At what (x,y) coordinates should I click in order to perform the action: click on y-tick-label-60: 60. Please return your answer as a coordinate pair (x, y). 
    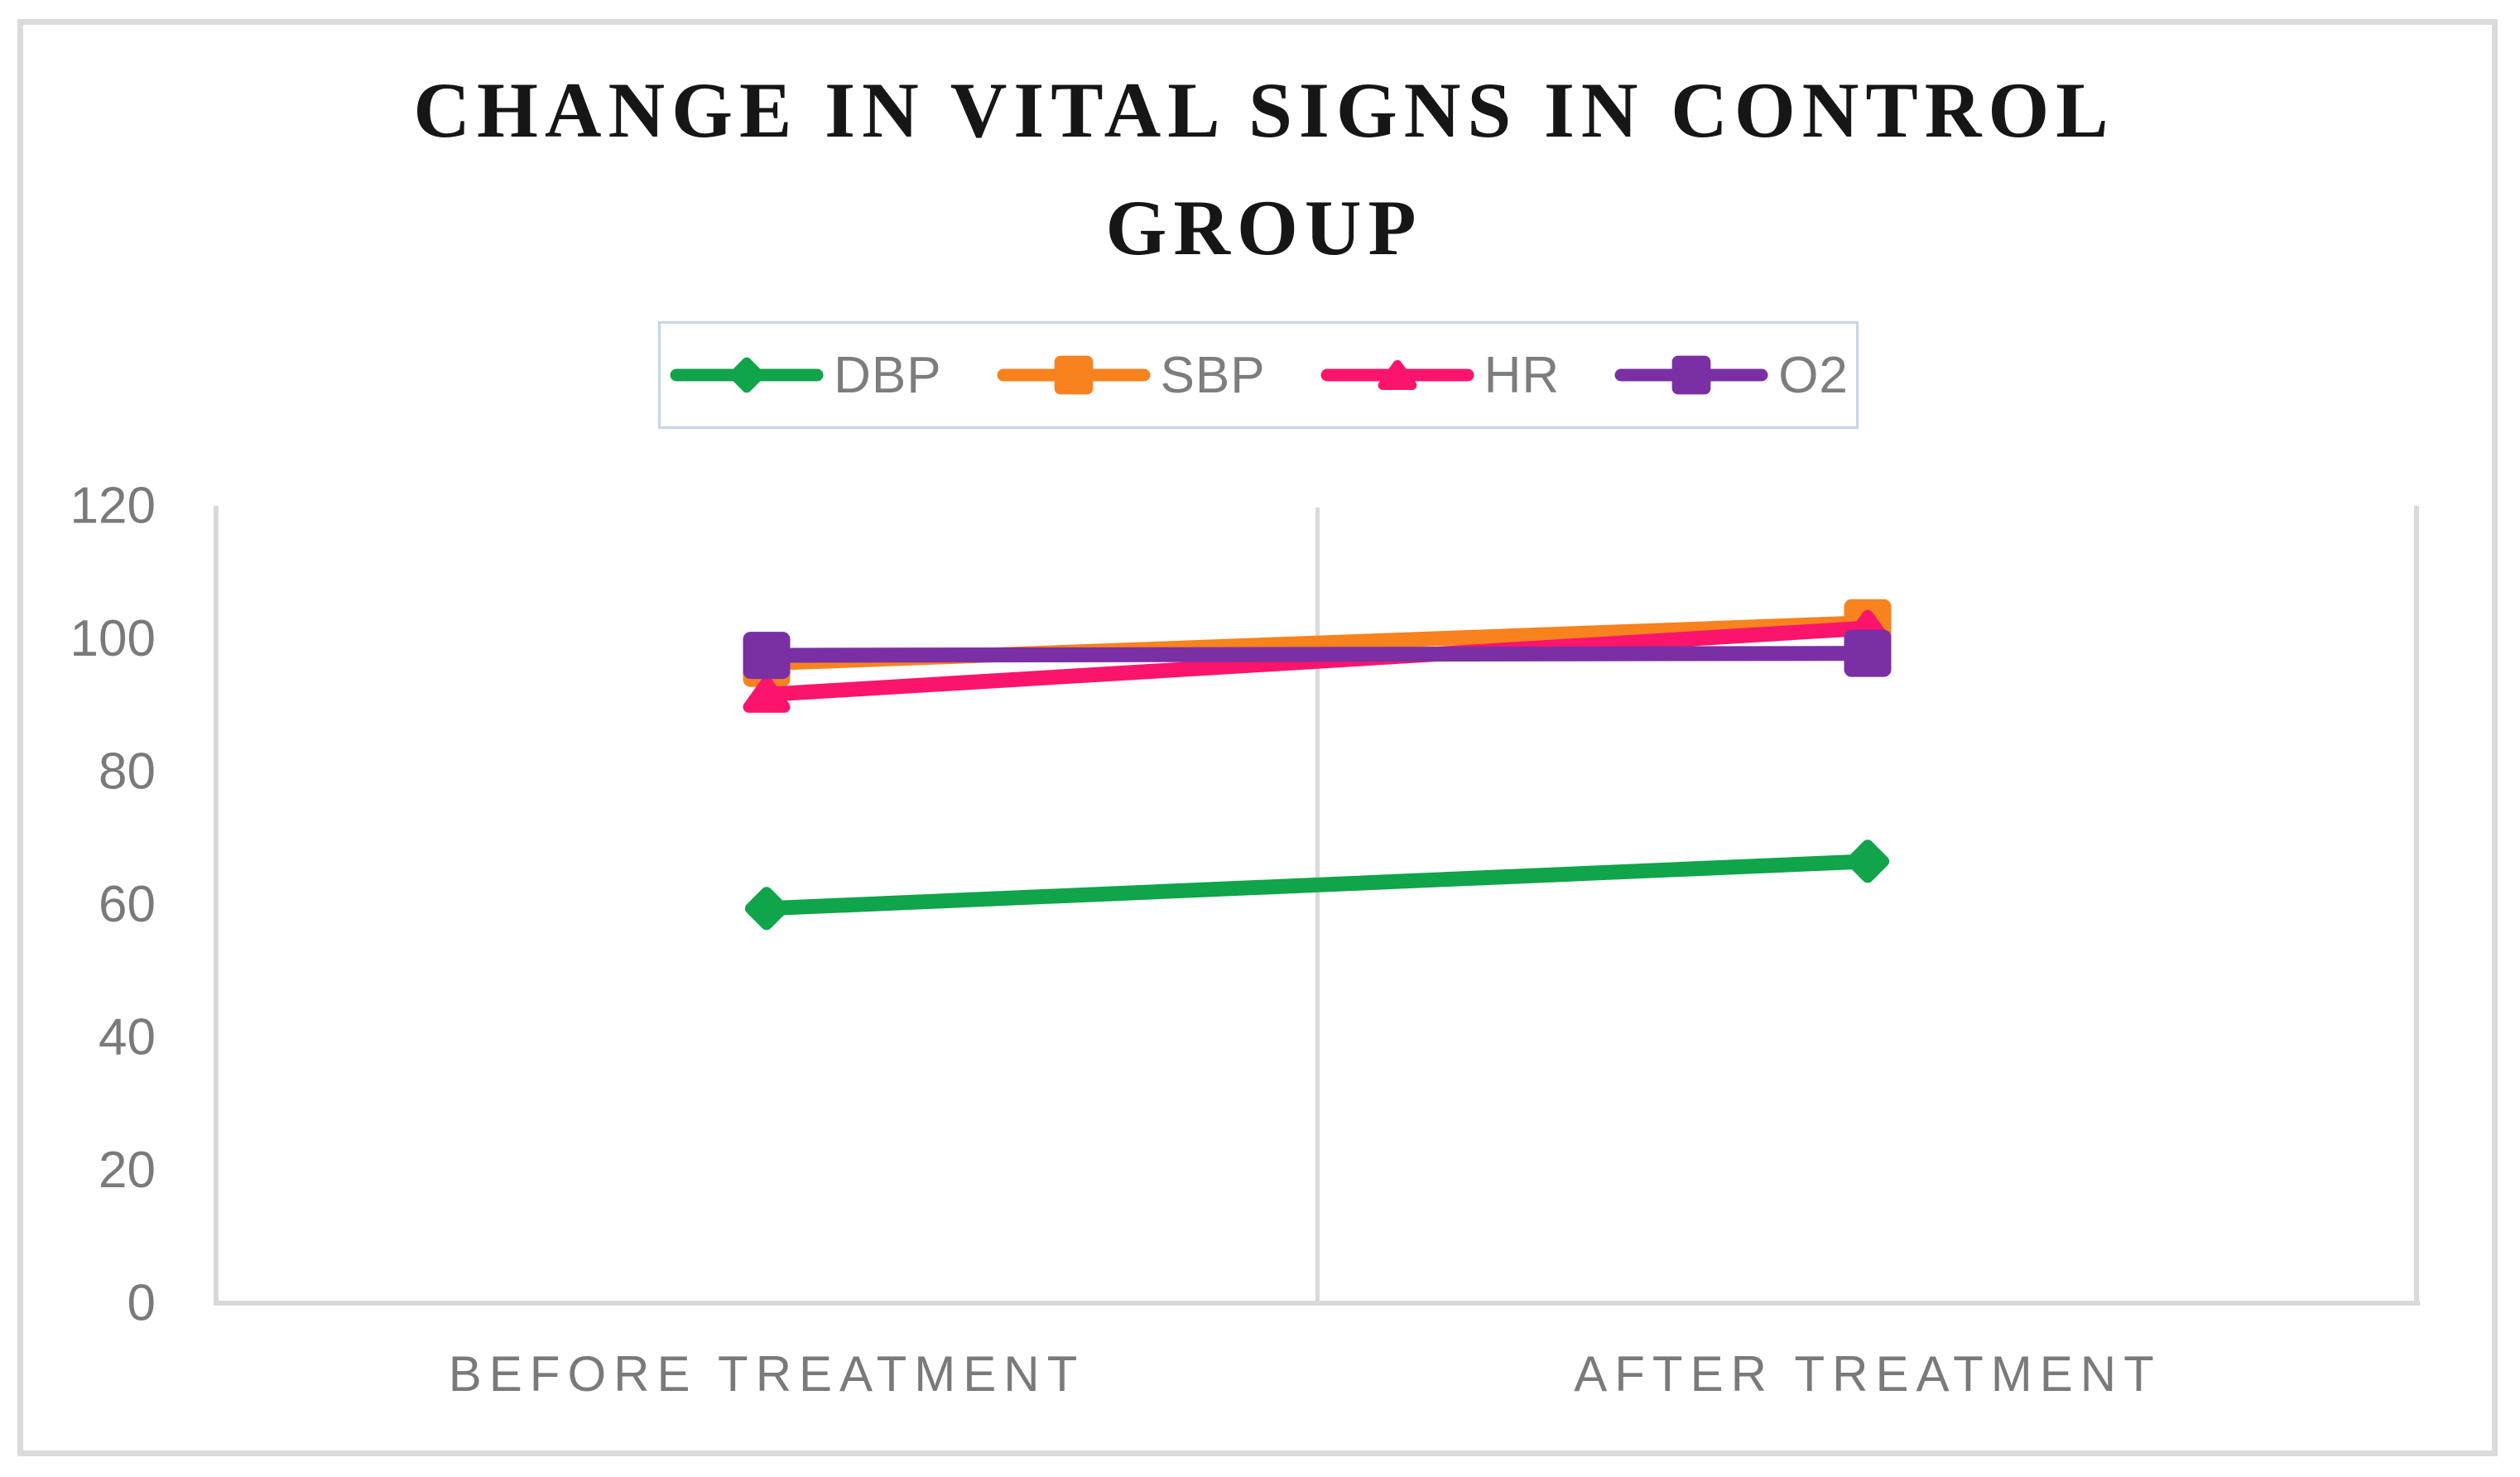
    Looking at the image, I should click on (127, 904).